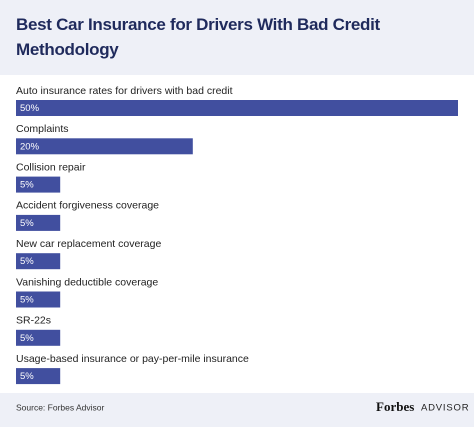  Describe the element at coordinates (237, 410) in the screenshot. I see `footer` at that location.